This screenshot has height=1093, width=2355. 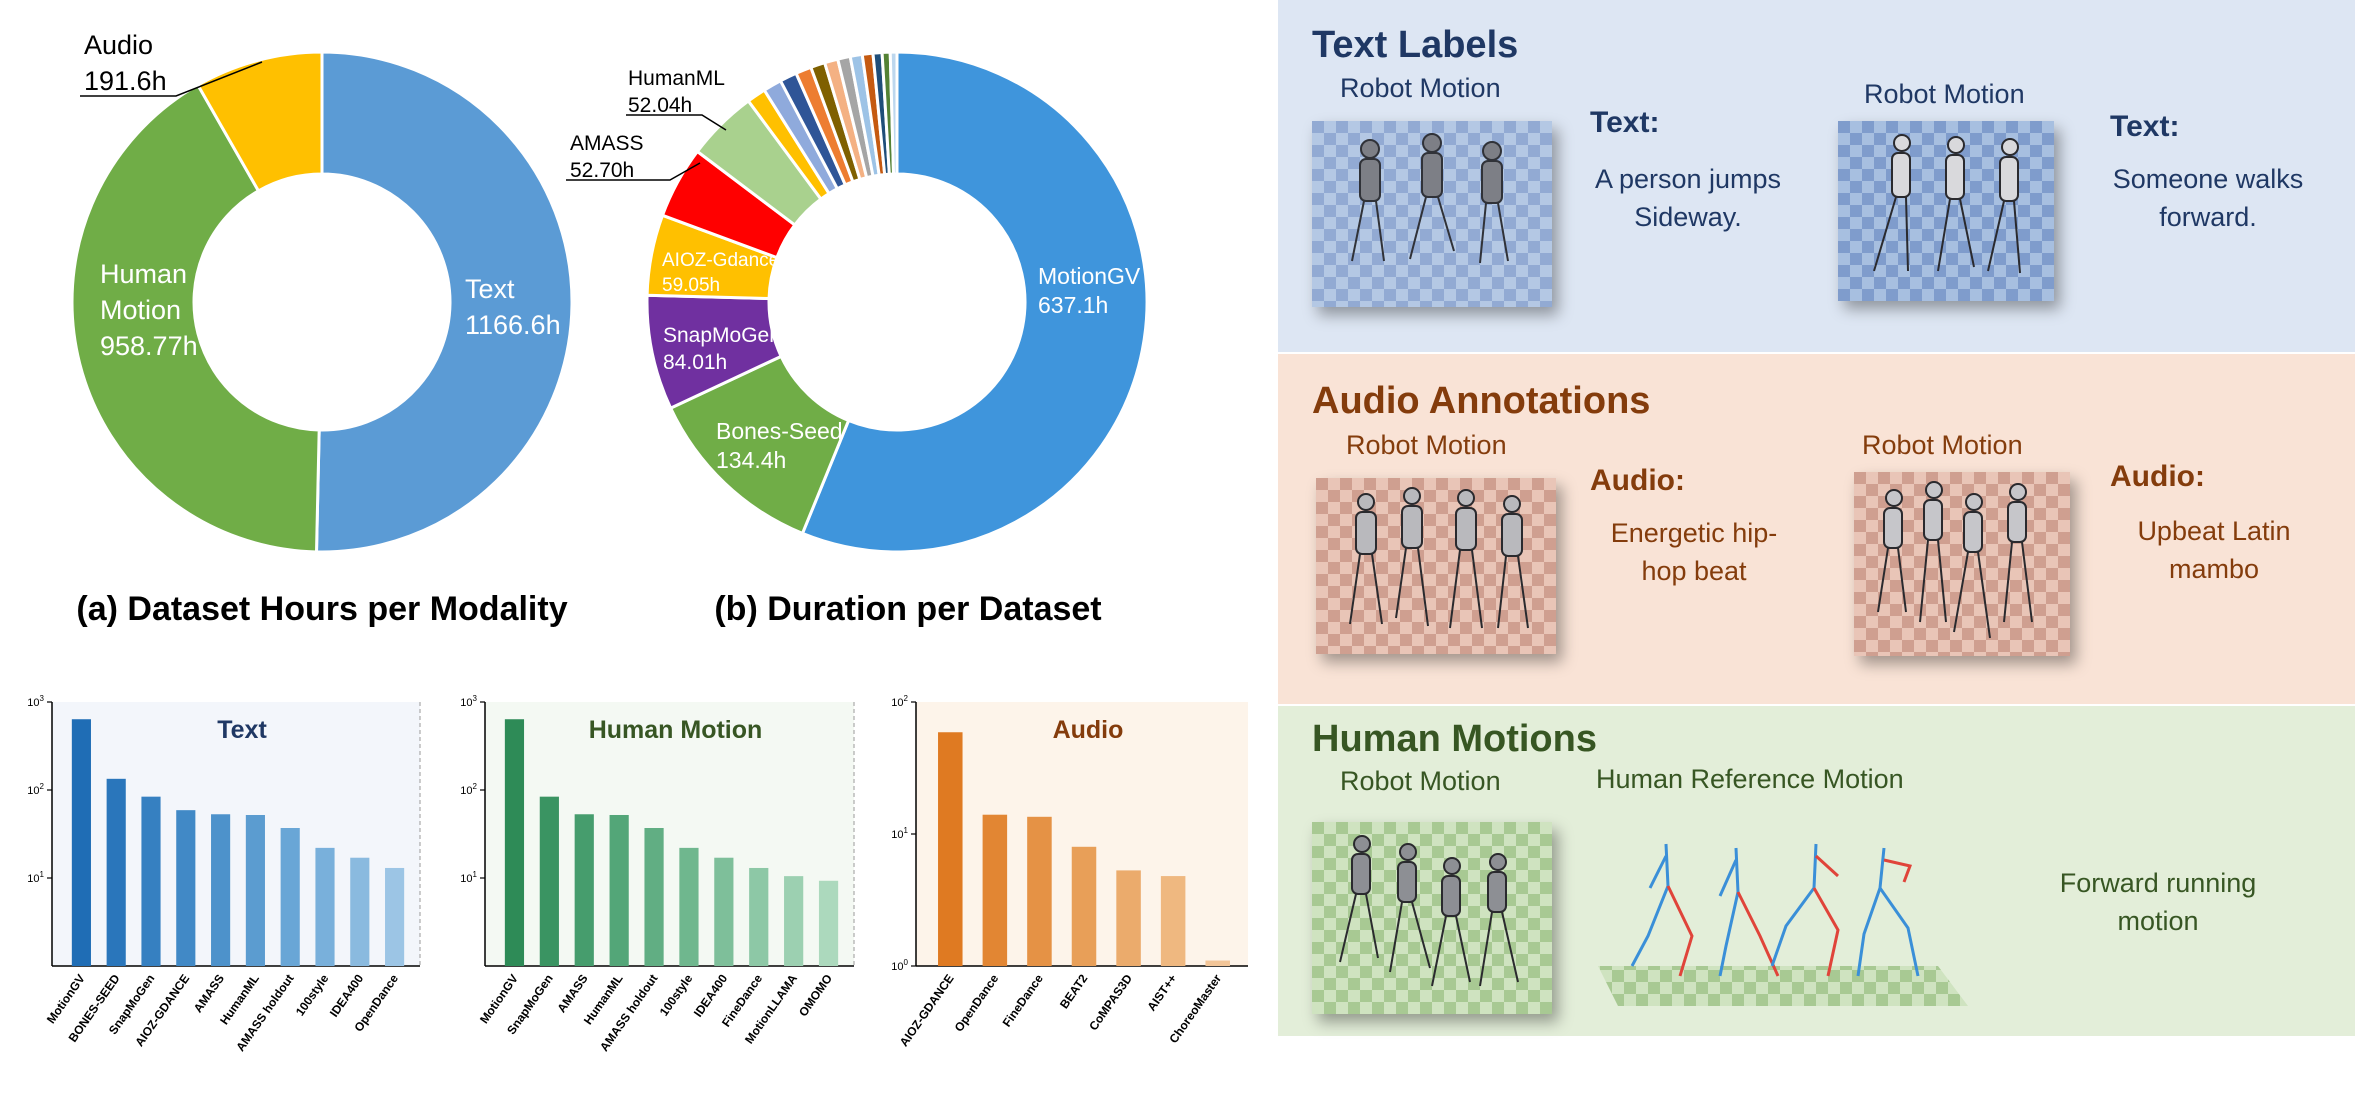 I want to click on humanml-leader-line, so click(x=676, y=122).